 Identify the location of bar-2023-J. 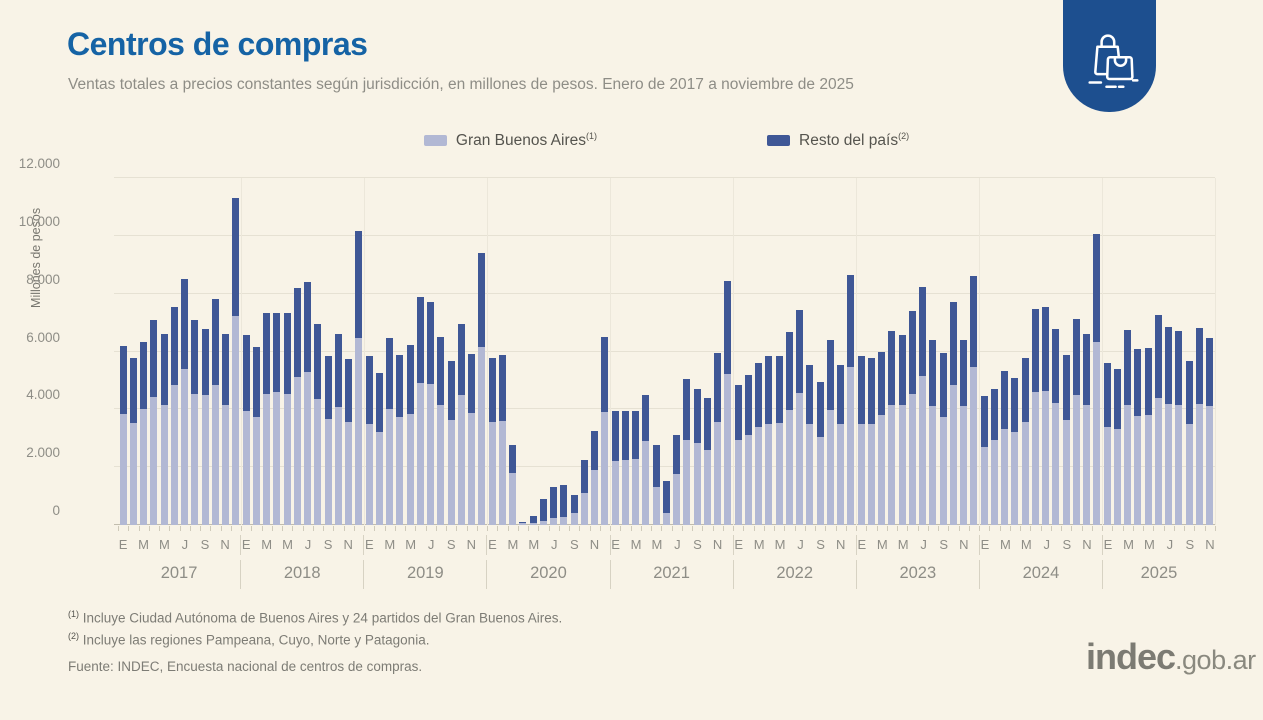
(923, 351).